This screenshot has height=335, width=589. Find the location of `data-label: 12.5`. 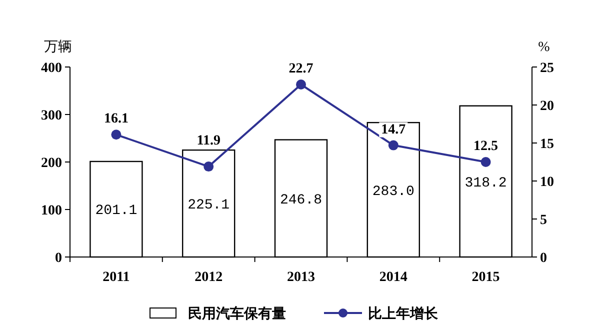

data-label: 12.5 is located at coordinates (486, 146).